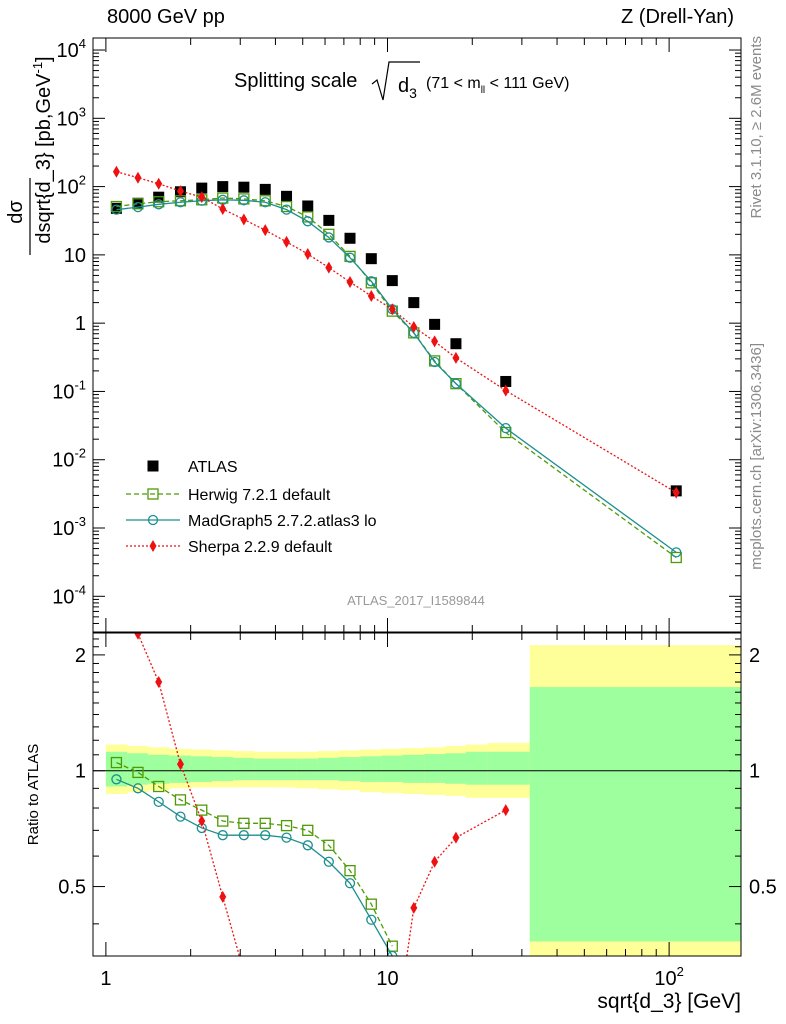 This screenshot has width=786, height=1024. I want to click on y-tick-label: 10⁴, so click(71, 49).